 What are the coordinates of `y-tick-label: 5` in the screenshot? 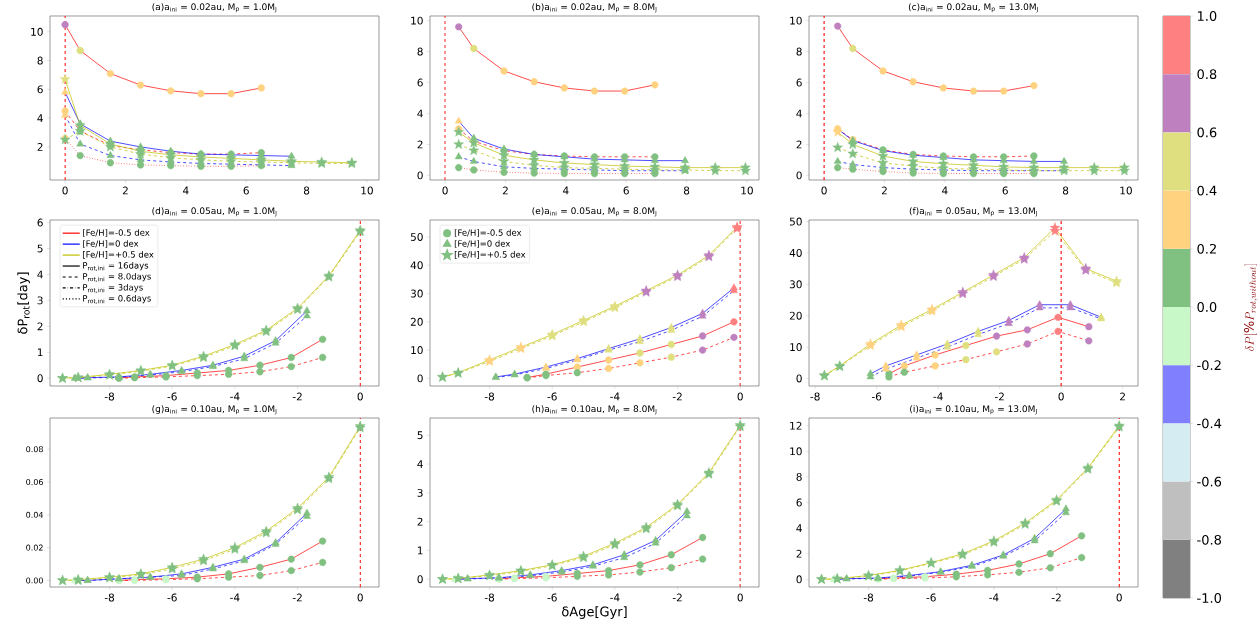 It's located at (40, 248).